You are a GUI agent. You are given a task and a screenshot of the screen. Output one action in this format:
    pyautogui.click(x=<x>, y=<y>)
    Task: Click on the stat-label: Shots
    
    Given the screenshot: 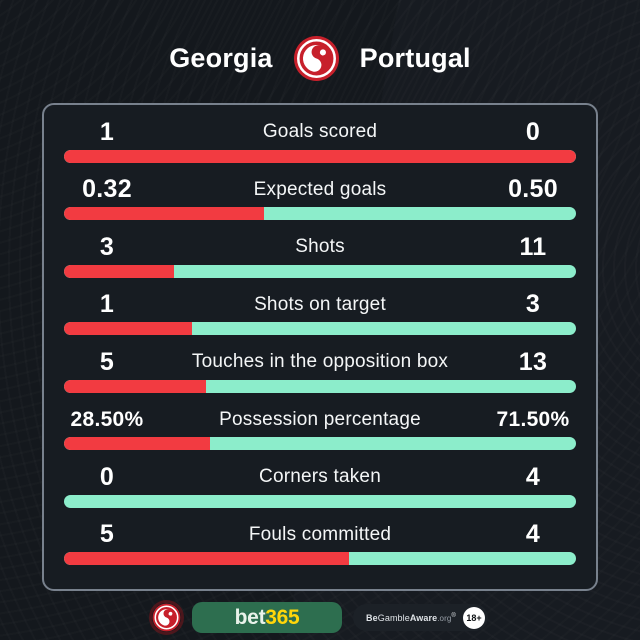 What is the action you would take?
    pyautogui.click(x=320, y=247)
    